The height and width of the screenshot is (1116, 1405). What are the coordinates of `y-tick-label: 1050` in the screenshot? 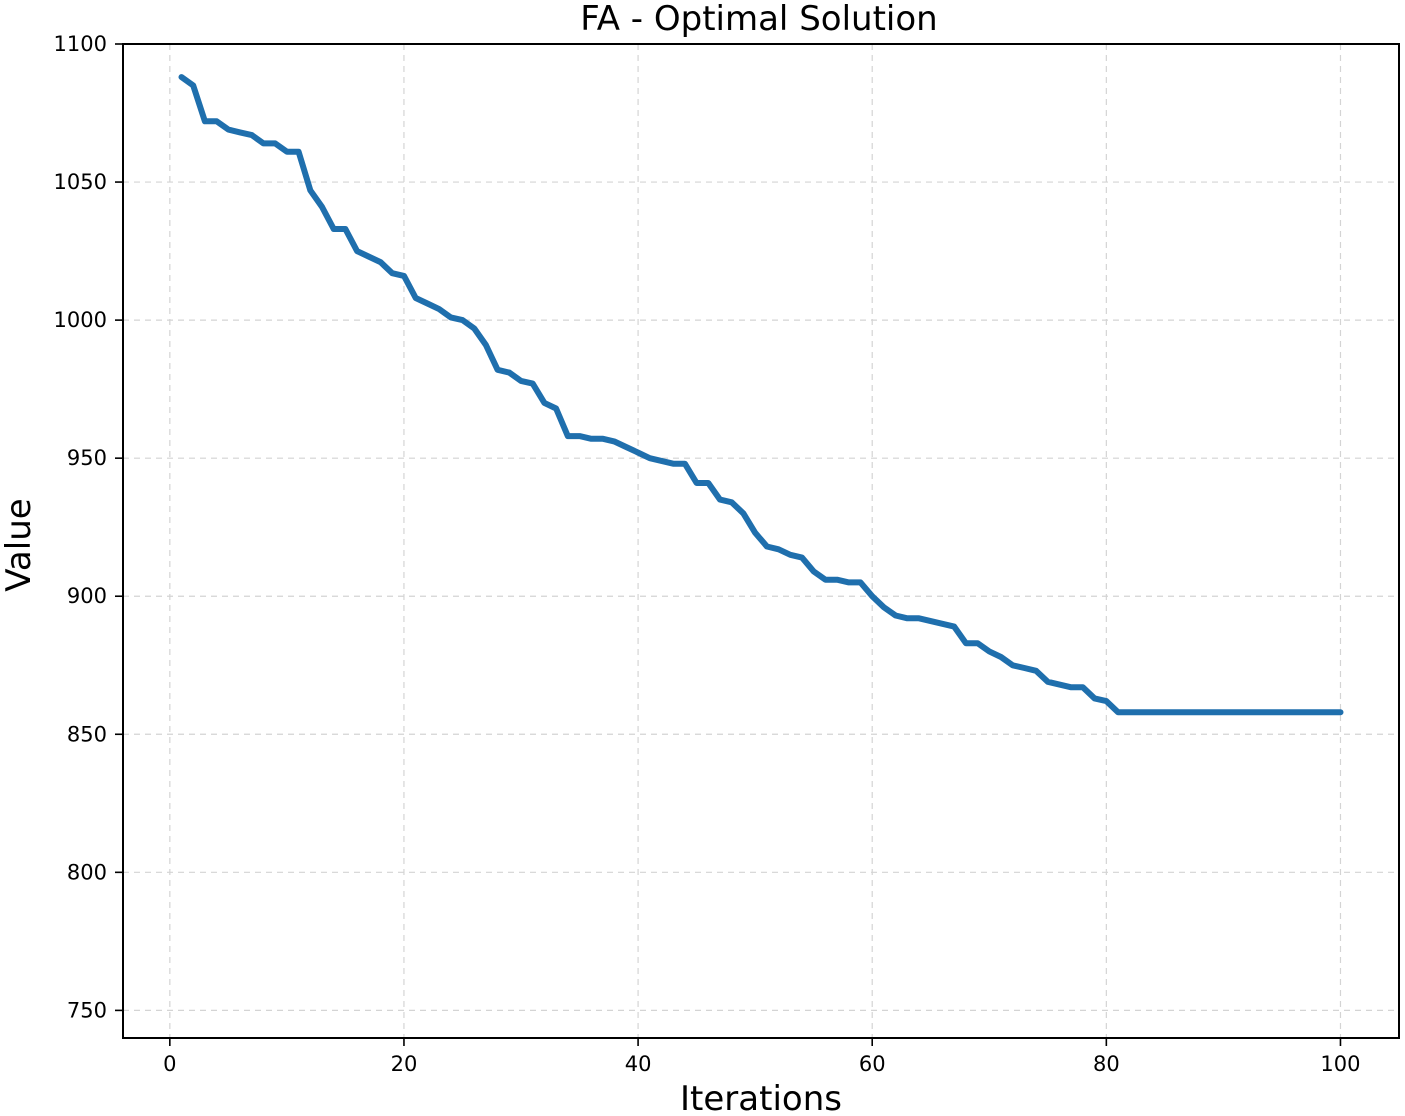 It's located at (80, 182).